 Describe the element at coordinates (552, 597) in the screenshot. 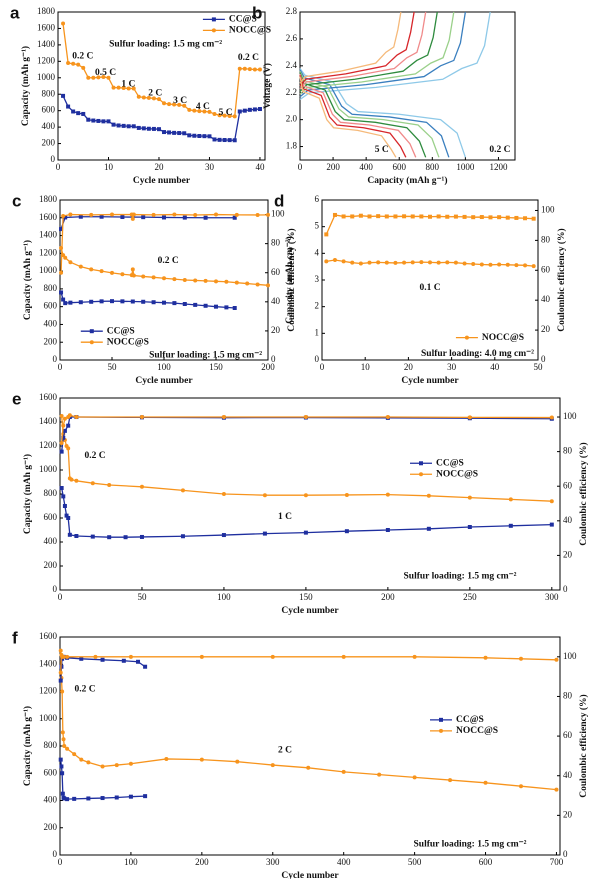

I see `x-tick-label: 300` at that location.